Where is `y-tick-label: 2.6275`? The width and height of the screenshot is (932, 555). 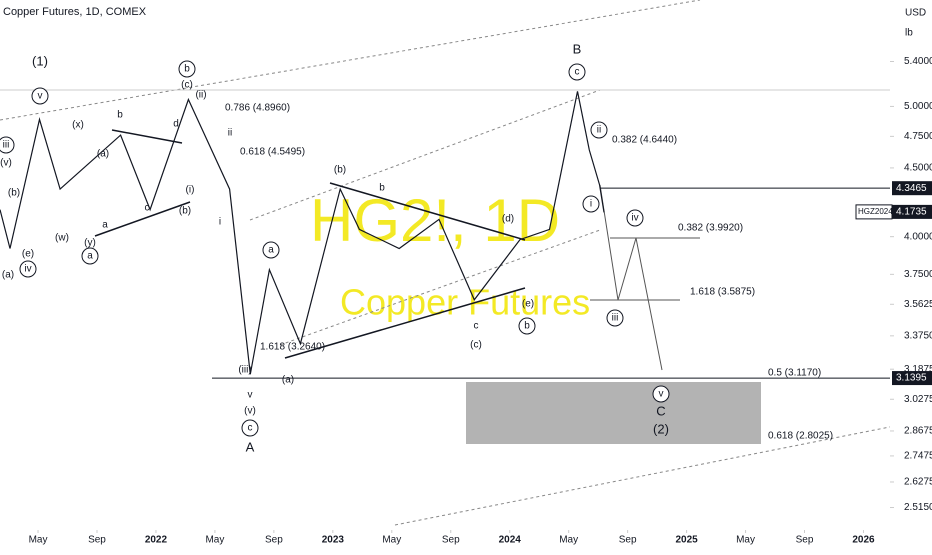
y-tick-label: 2.6275 is located at coordinates (918, 482).